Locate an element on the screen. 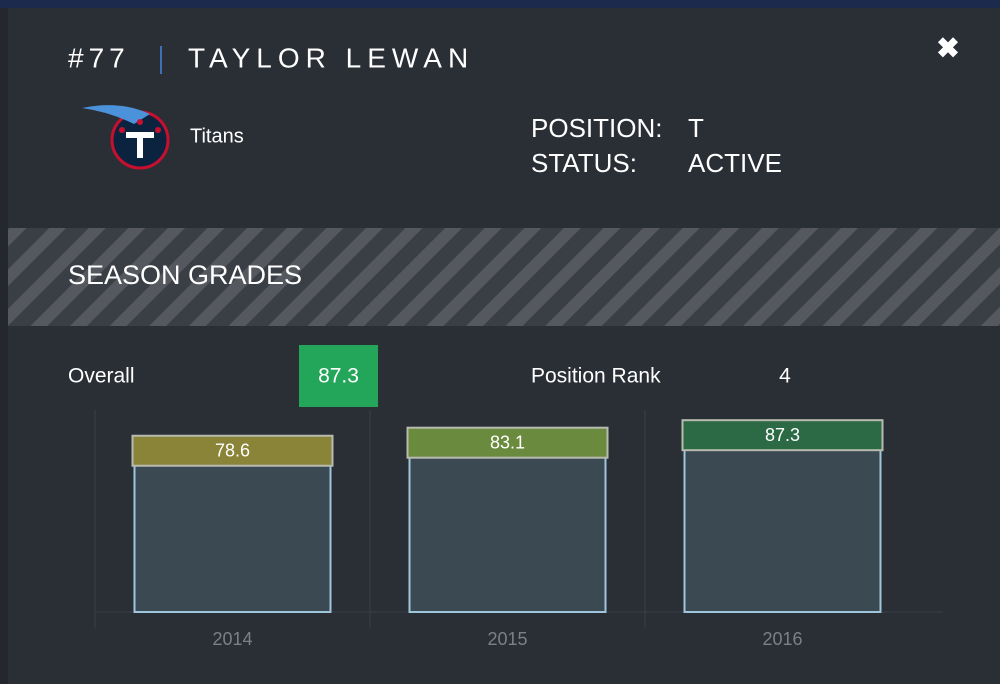  position-value: T is located at coordinates (696, 128).